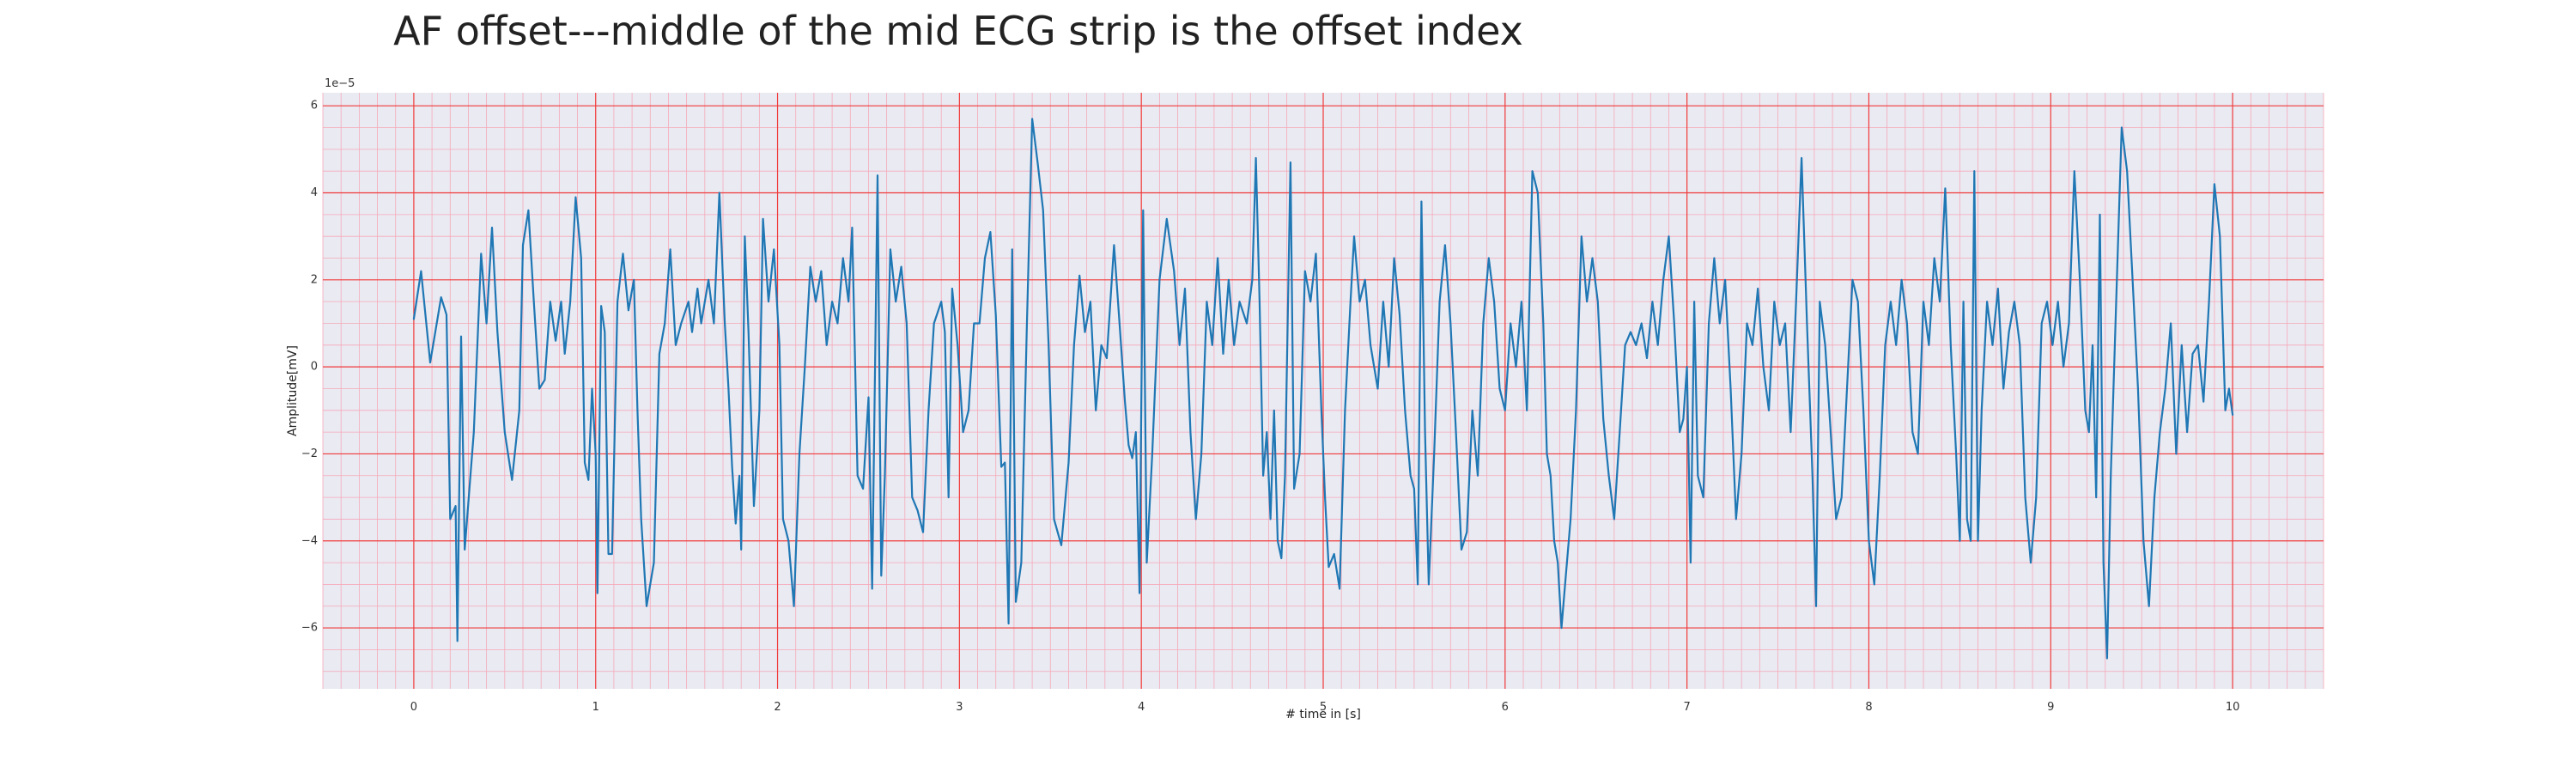 This screenshot has height=773, width=2576. What do you see at coordinates (314, 367) in the screenshot?
I see `y-tick-label: 0` at bounding box center [314, 367].